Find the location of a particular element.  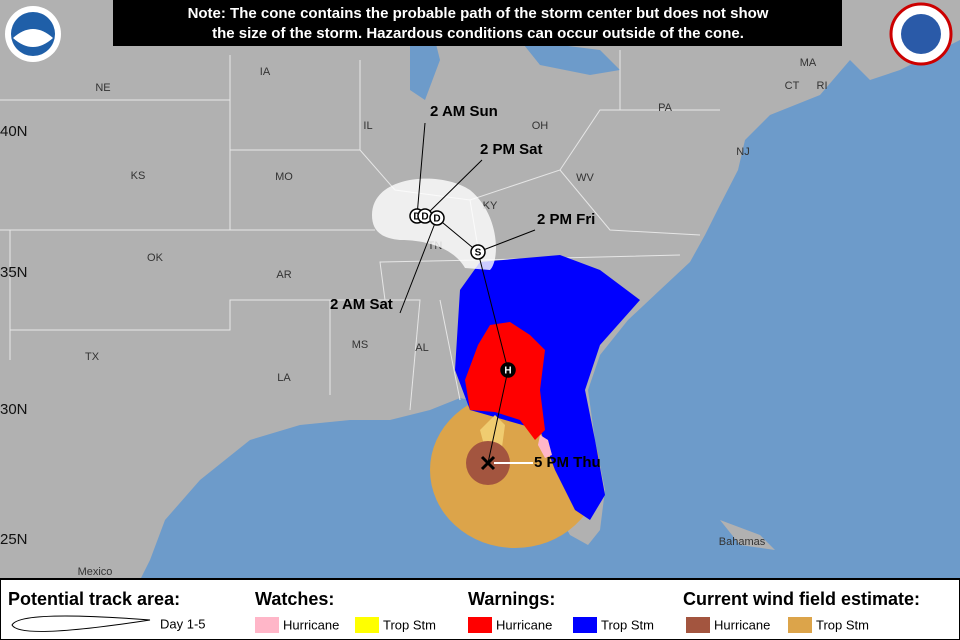

latitude-label: 30N is located at coordinates (14, 409).